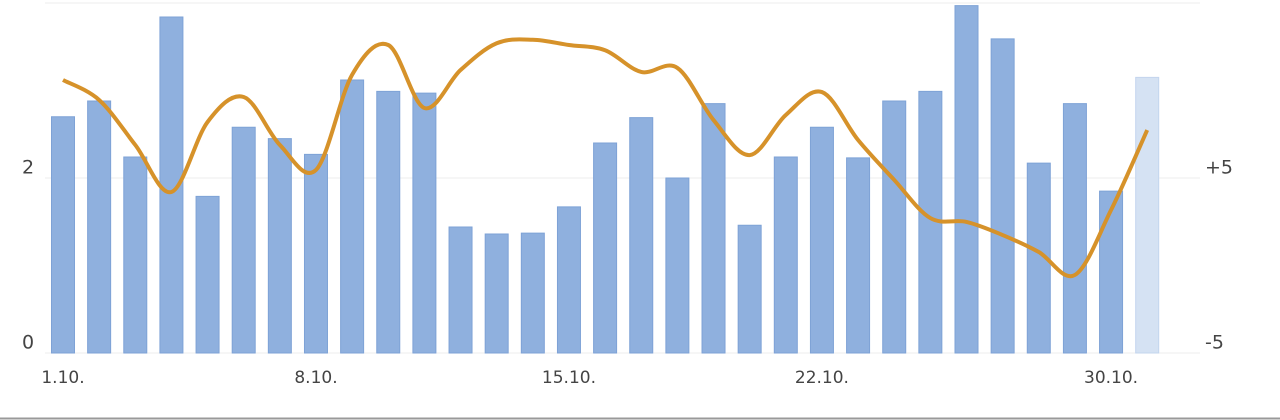  I want to click on y2-tick-label: -5, so click(1214, 343).